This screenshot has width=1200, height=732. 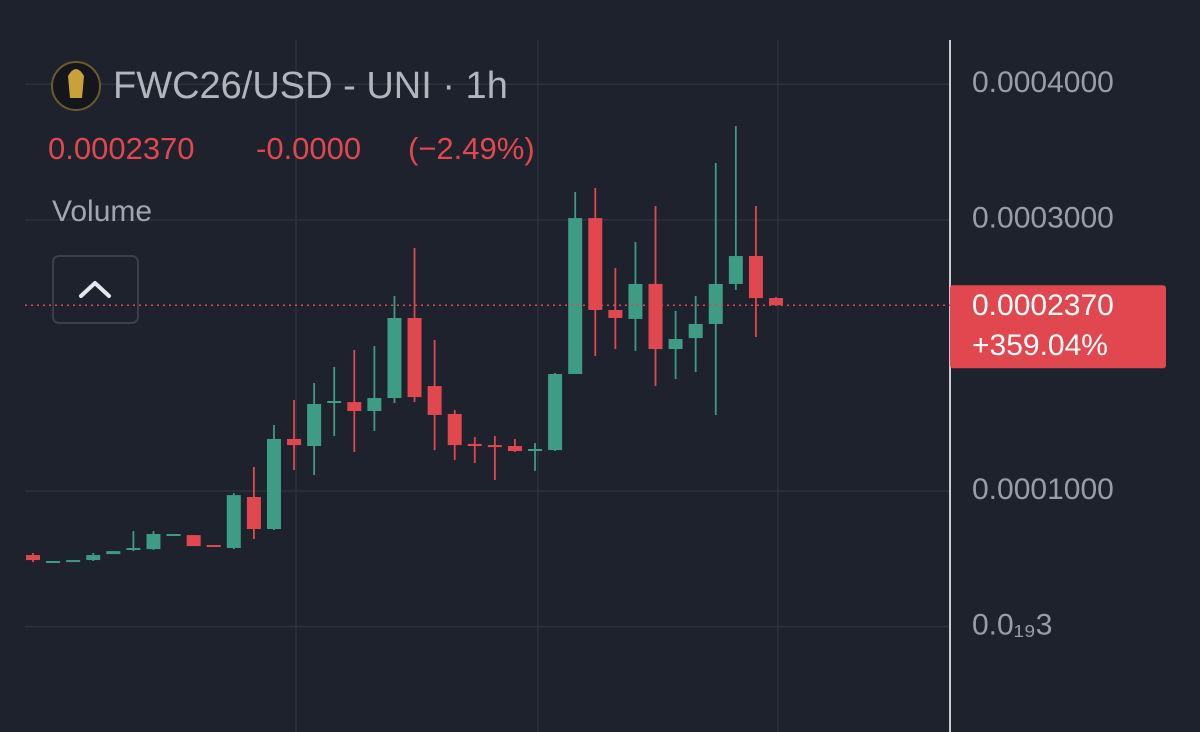 I want to click on chart-title: FWC26/USD - UNI · 1h, so click(x=310, y=86).